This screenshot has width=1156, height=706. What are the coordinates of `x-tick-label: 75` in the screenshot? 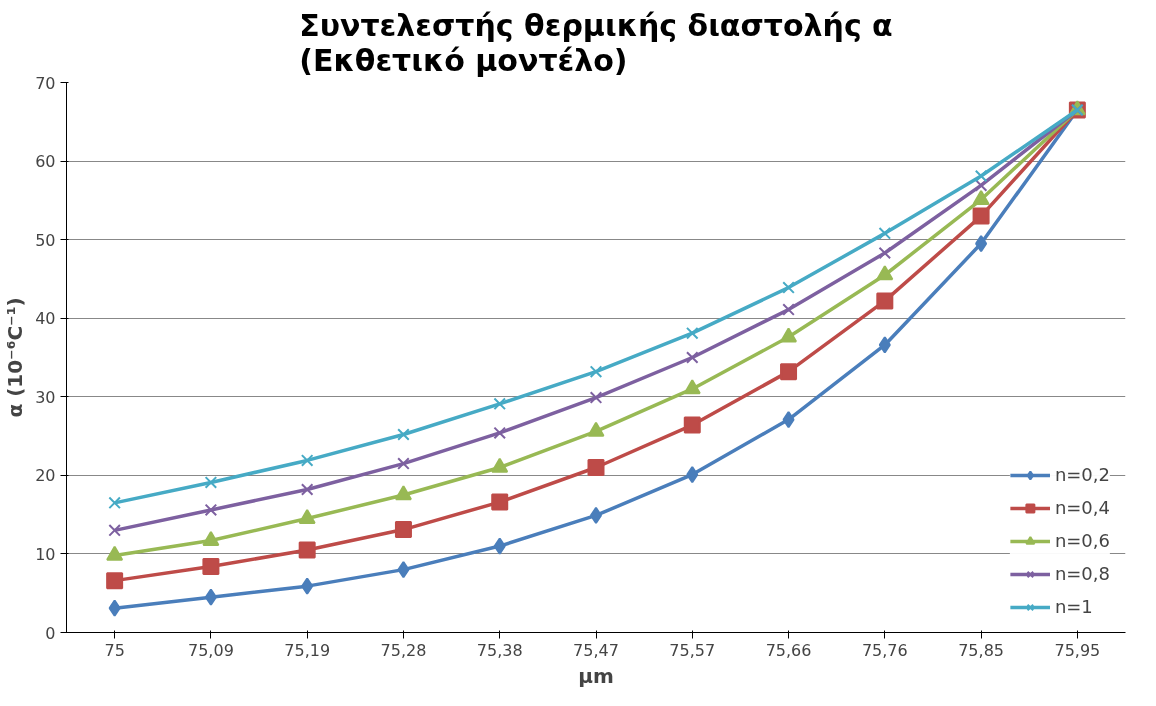 It's located at (114, 650).